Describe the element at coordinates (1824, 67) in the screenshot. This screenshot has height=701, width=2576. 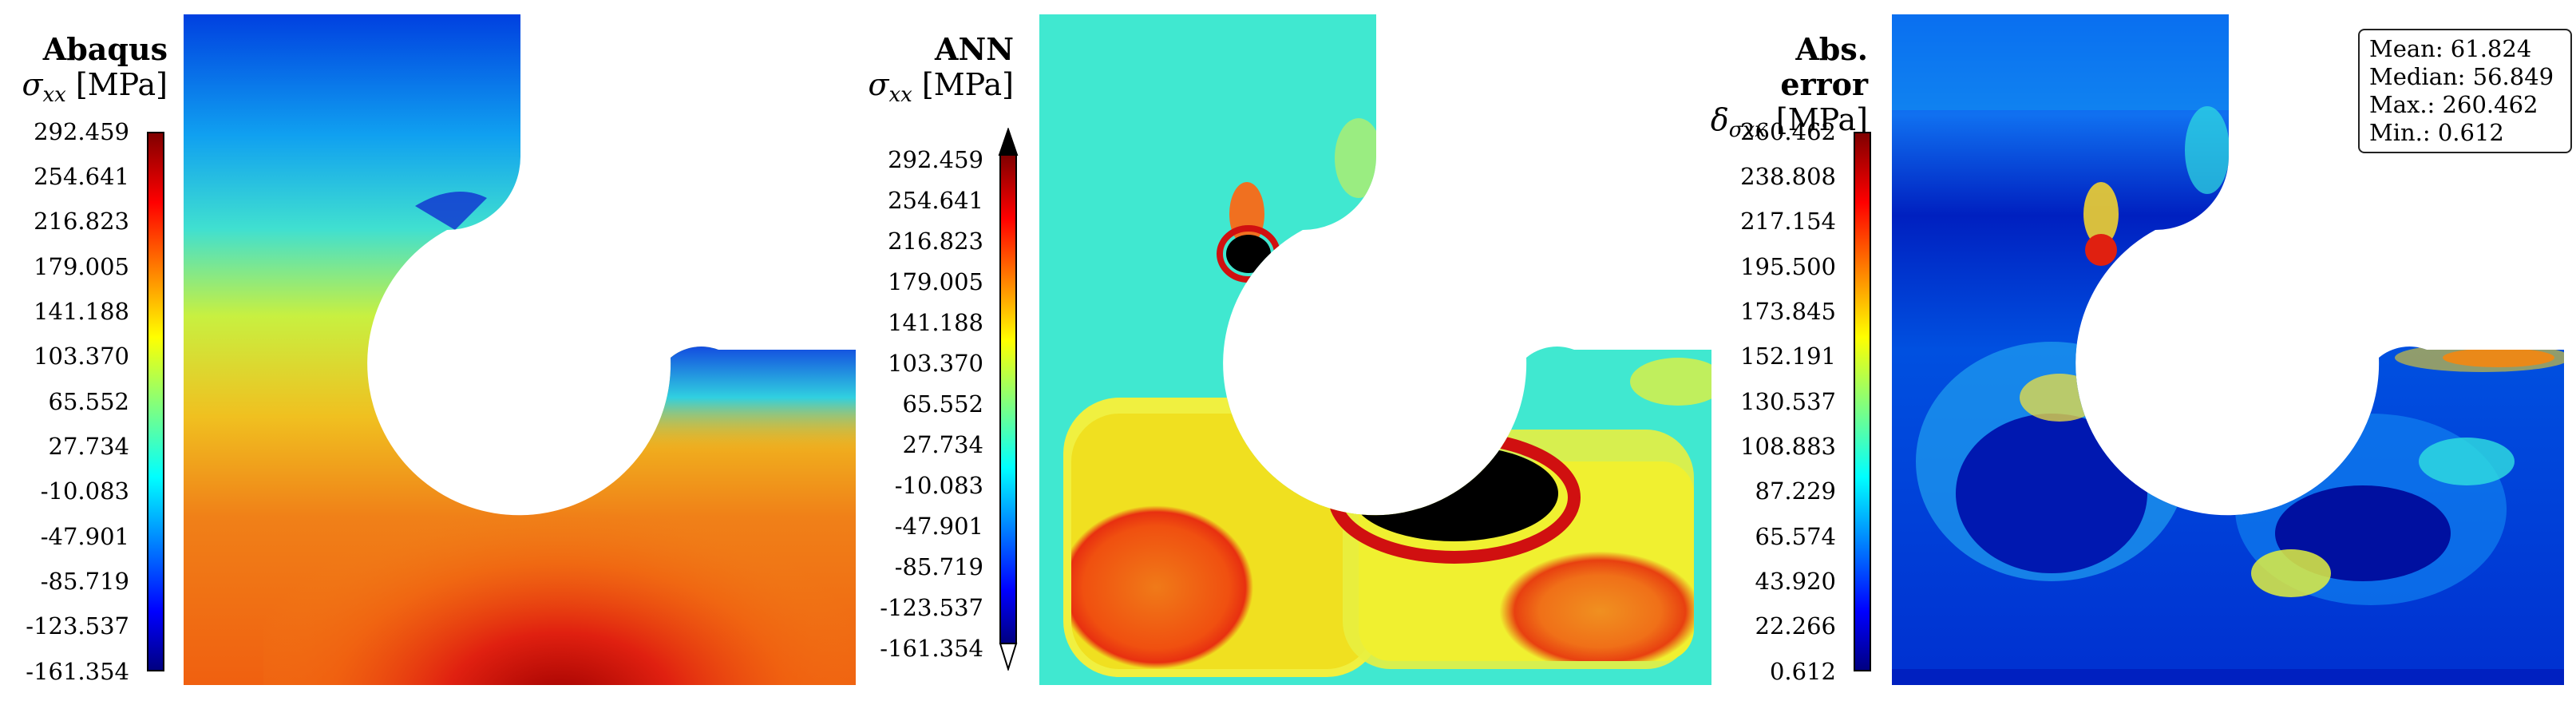
I see `panel-title: Abs. error` at that location.